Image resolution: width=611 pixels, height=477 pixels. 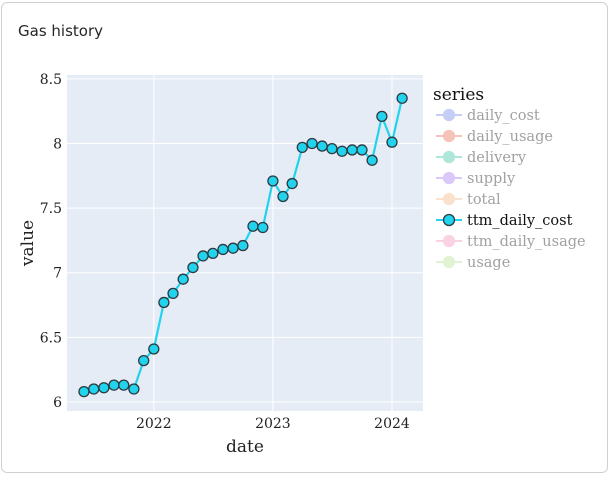 I want to click on legend-label: supply, so click(x=491, y=179).